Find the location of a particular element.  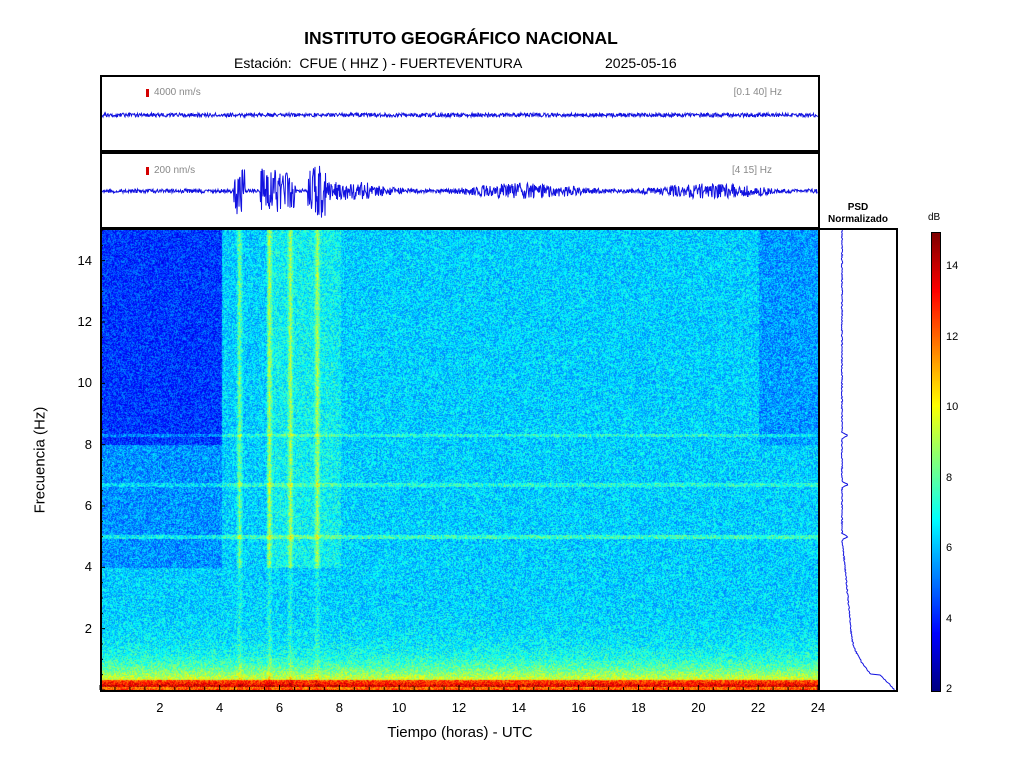

y-tick-label: 12 is located at coordinates (84, 321).